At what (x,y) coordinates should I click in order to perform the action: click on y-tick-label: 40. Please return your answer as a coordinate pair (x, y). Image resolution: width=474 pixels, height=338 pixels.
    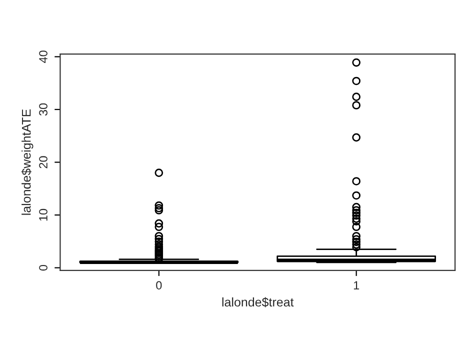
    Looking at the image, I should click on (43, 57).